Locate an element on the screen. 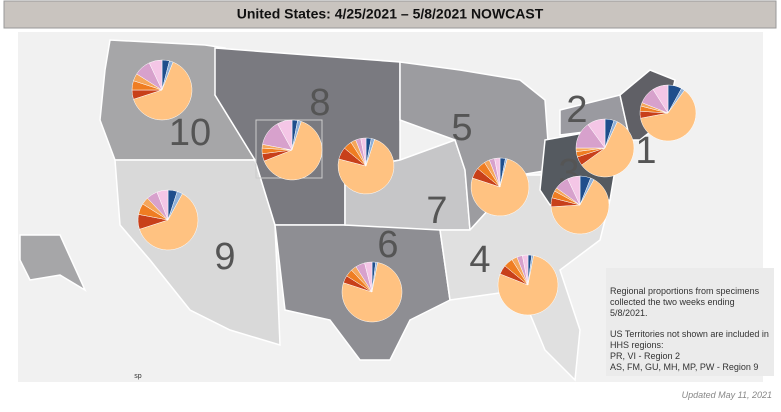  region-number: 8 is located at coordinates (319, 103).